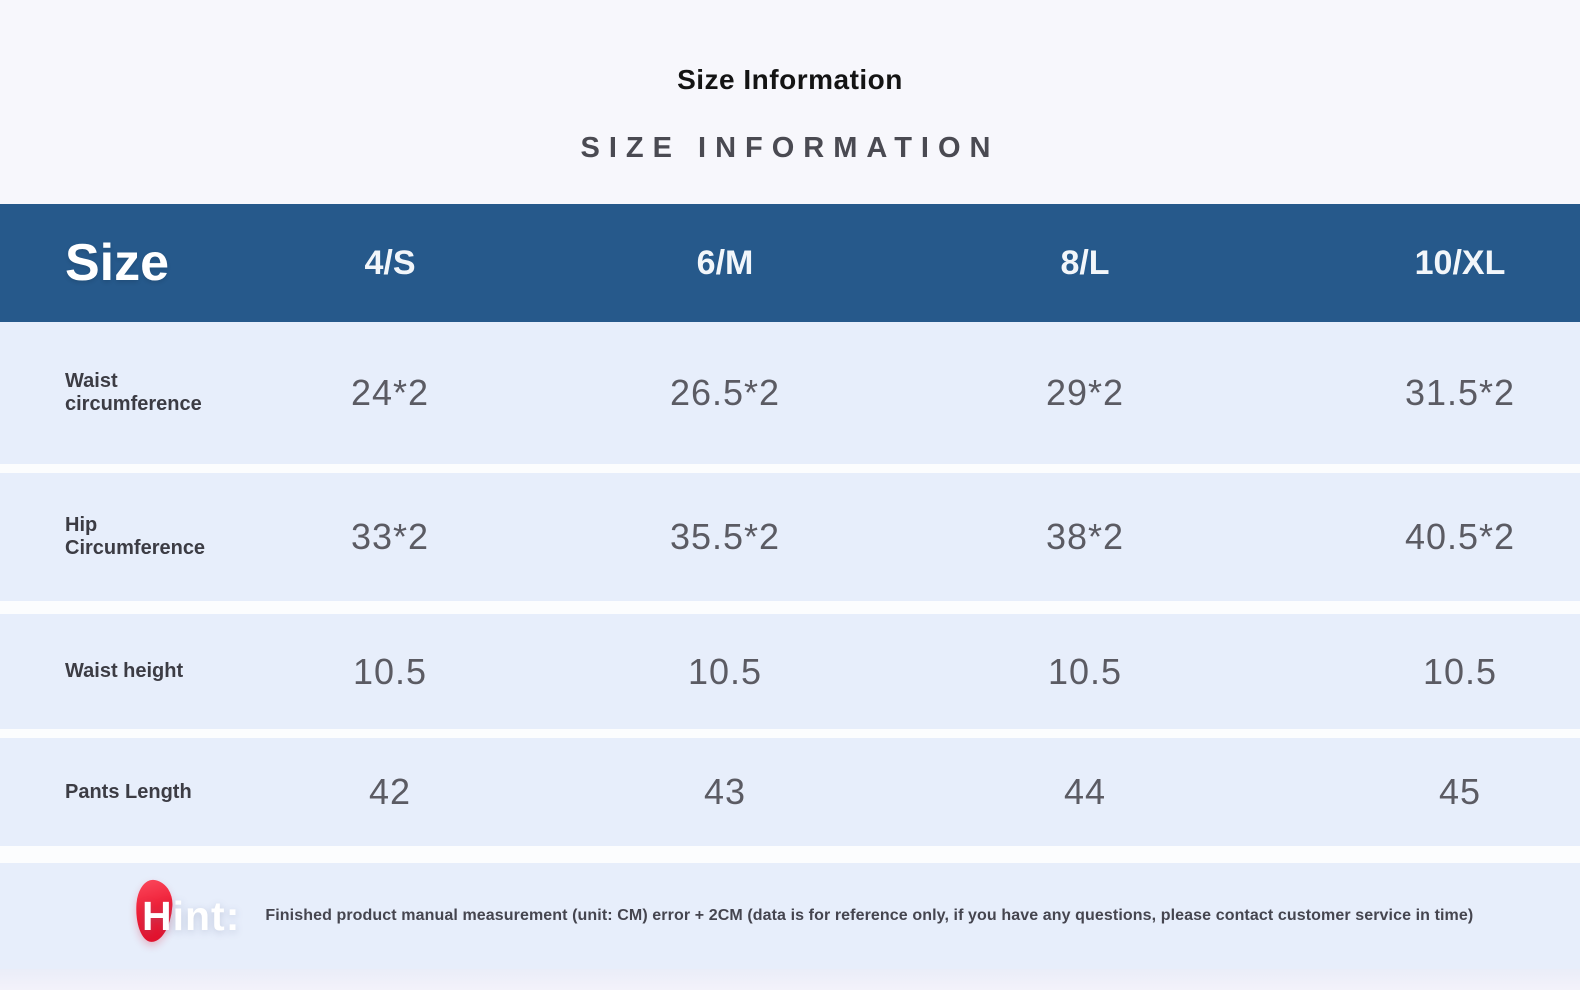  What do you see at coordinates (790, 263) in the screenshot?
I see `size-table-header-row: Size 4/S 6/M 8/L 10/XL` at bounding box center [790, 263].